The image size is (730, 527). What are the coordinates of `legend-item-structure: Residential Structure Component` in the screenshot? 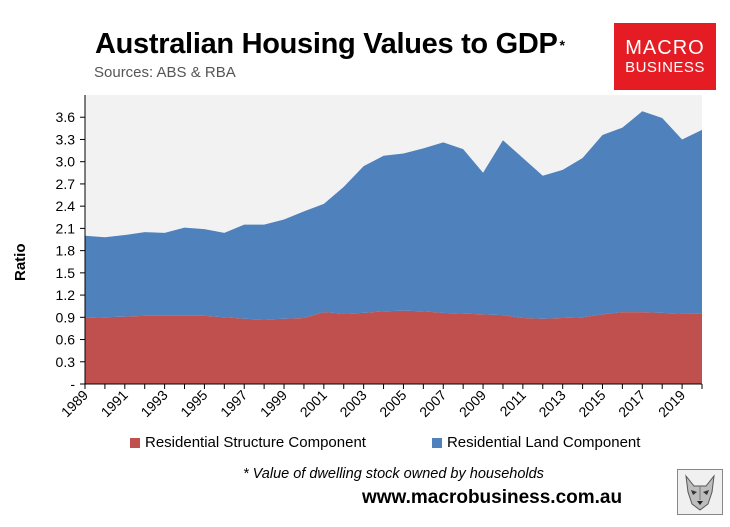 It's located at (248, 442).